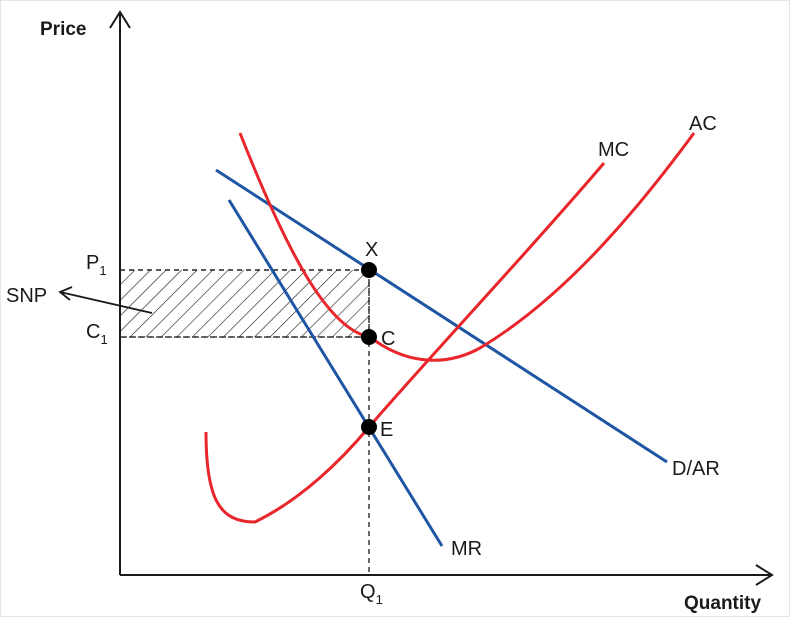  Describe the element at coordinates (369, 337) in the screenshot. I see `point-c-dot` at that location.